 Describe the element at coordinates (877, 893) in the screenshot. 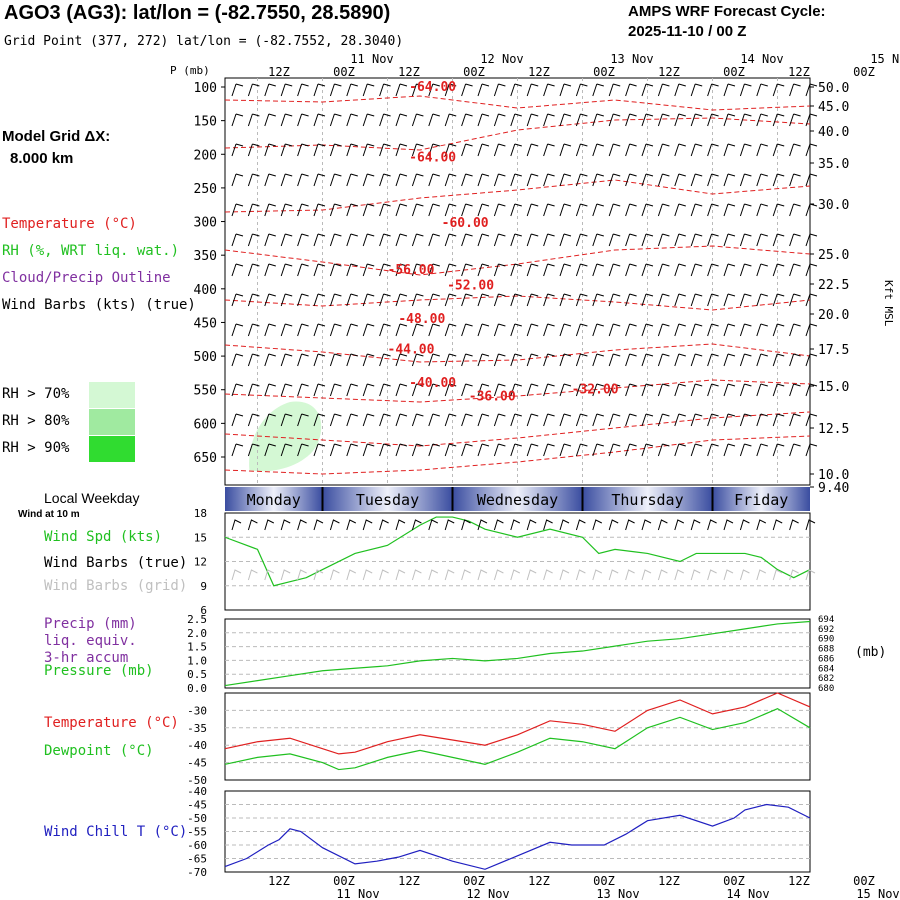

I see `bottom-date-label: 15 Nov` at that location.